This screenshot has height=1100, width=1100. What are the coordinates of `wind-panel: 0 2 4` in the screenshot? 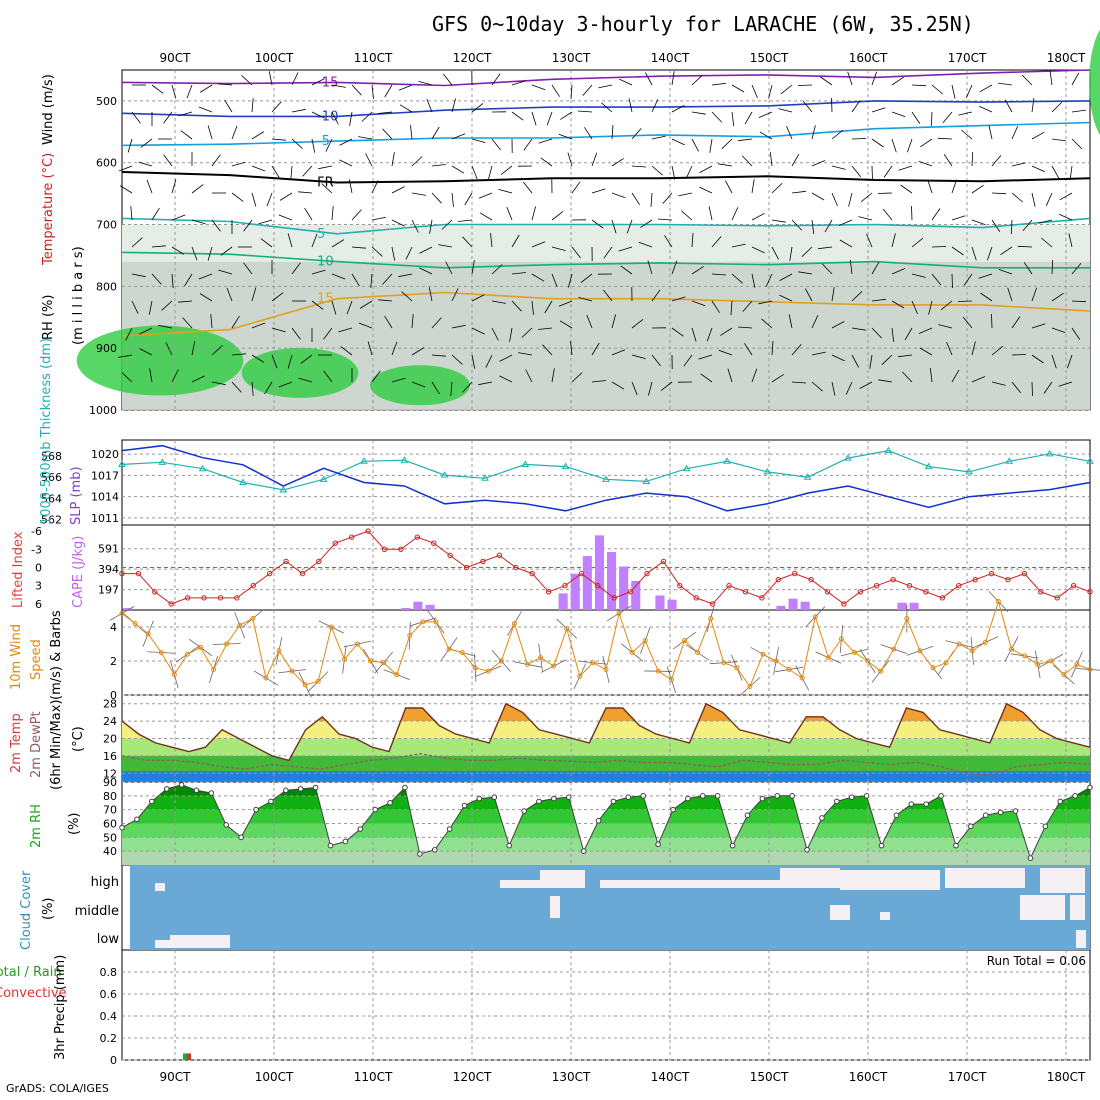 It's located at (604, 646).